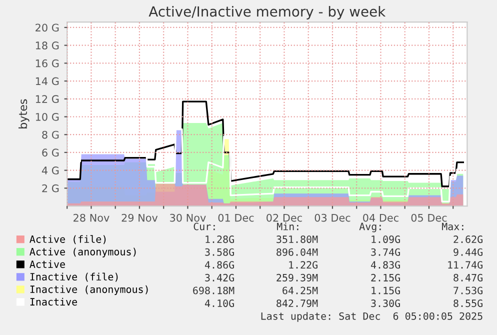  Describe the element at coordinates (219, 304) in the screenshot. I see `text: 4.10G` at that location.